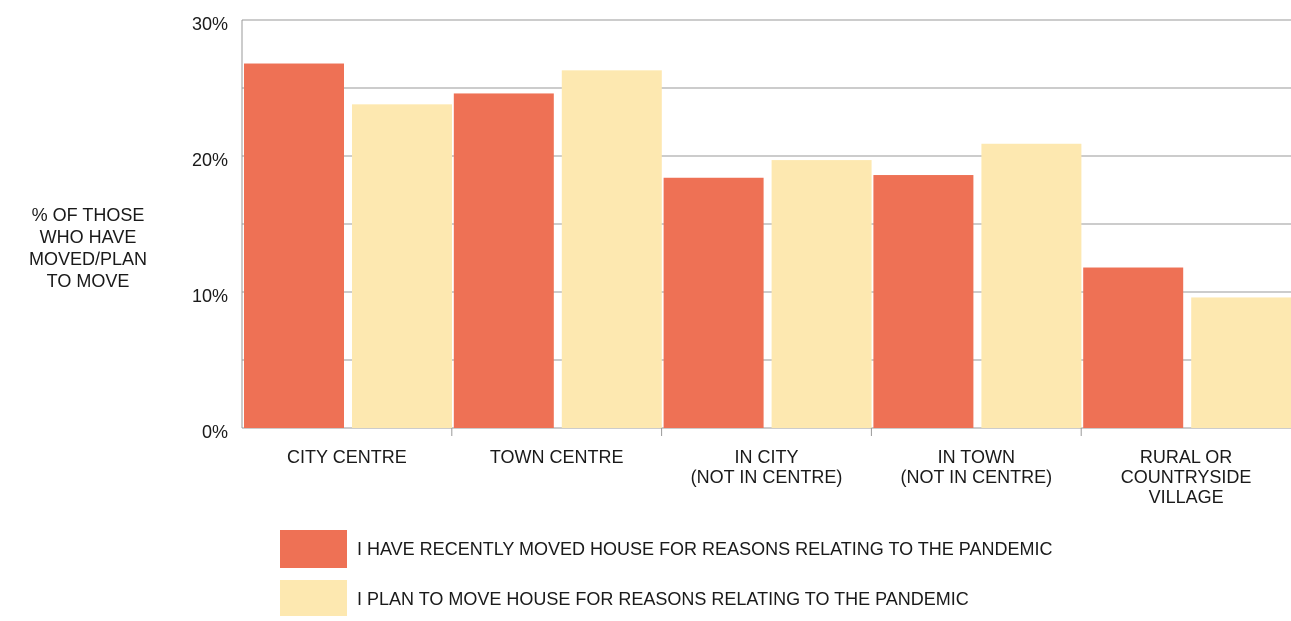 The height and width of the screenshot is (621, 1291). I want to click on x-tick-label: RURAL OR, so click(1186, 457).